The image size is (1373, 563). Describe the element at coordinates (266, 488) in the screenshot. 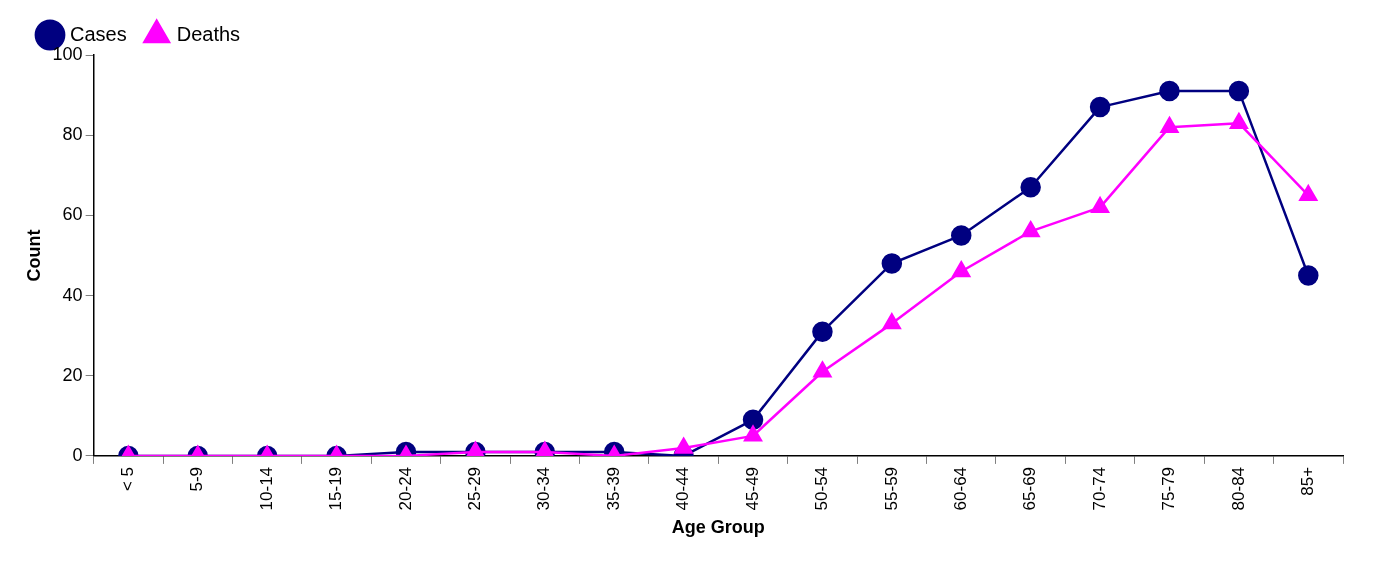

I see `x-tick-label: 10-14` at that location.